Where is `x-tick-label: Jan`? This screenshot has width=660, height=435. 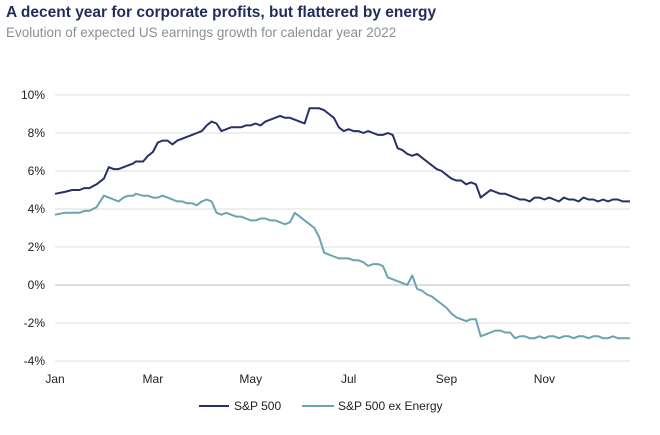 x-tick-label: Jan is located at coordinates (54, 379).